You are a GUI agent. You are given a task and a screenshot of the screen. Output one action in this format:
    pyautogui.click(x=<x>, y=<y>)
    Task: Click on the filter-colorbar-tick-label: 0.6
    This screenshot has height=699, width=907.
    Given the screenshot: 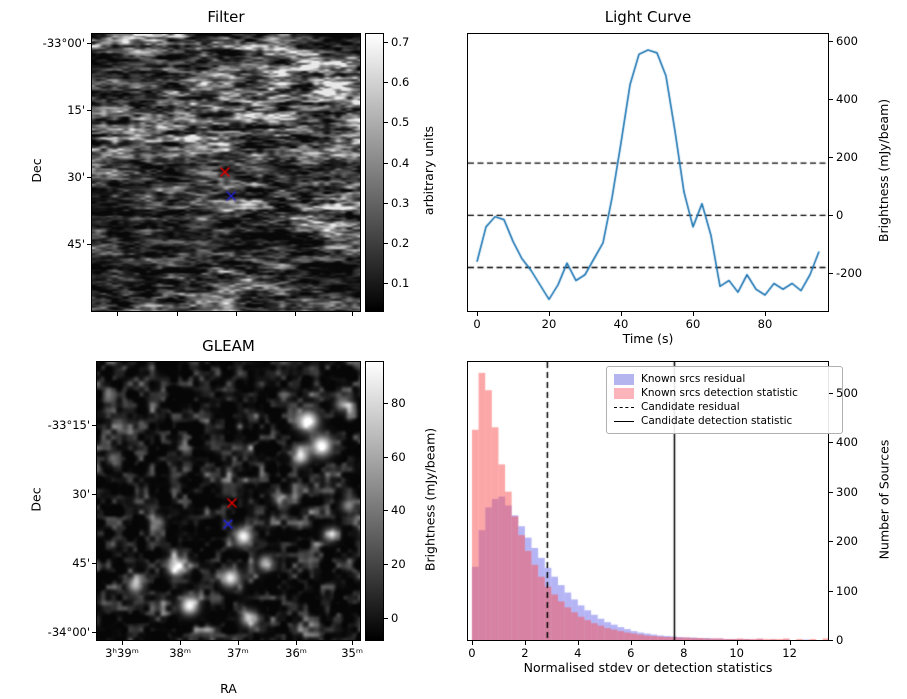 What is the action you would take?
    pyautogui.click(x=400, y=82)
    